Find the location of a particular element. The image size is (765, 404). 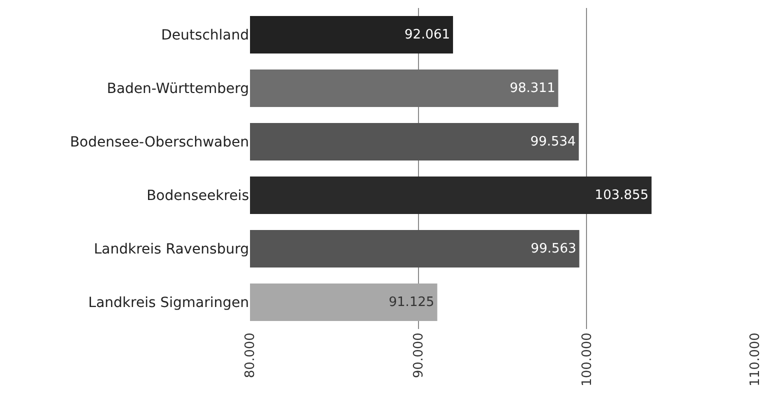

y-tick-label: Baden-Württemberg is located at coordinates (177, 89).